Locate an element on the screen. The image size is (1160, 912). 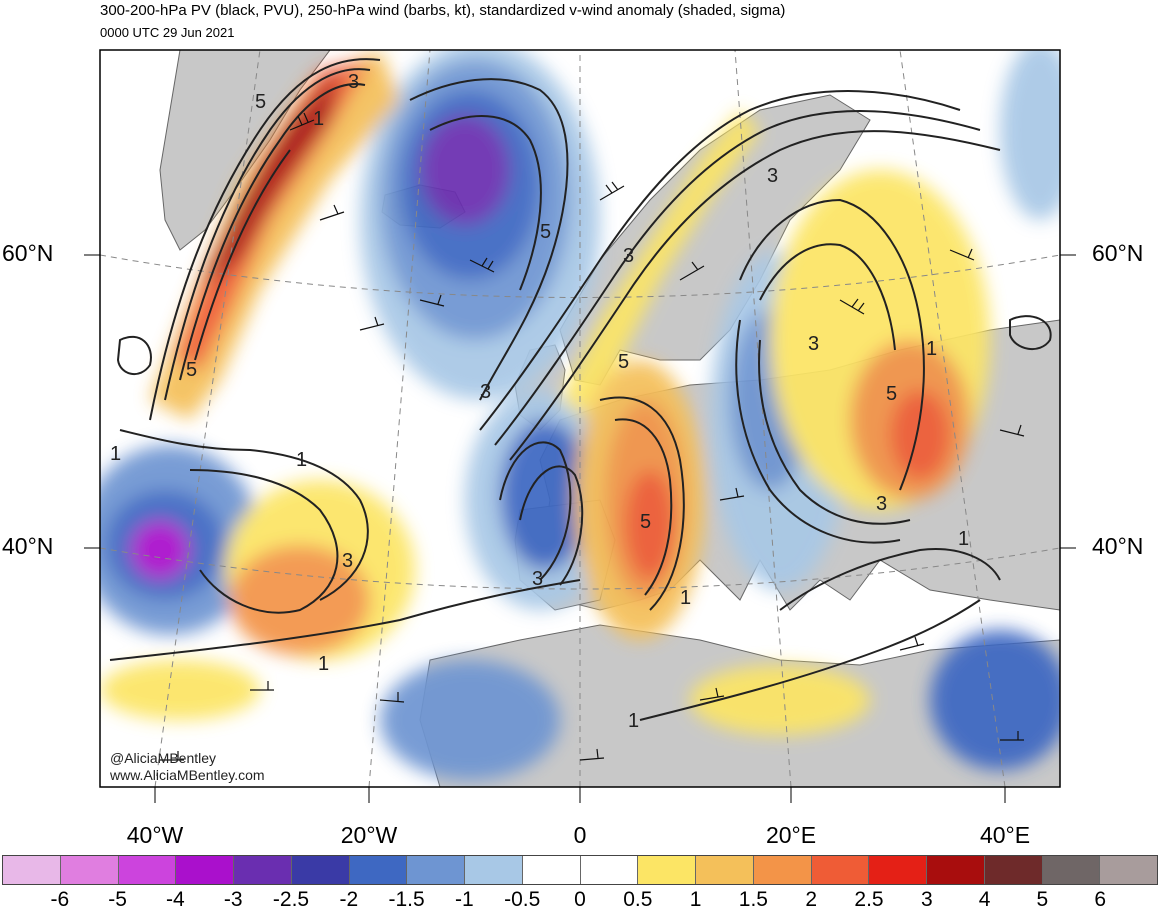
colorbar-tick-label: 2 is located at coordinates (811, 899).